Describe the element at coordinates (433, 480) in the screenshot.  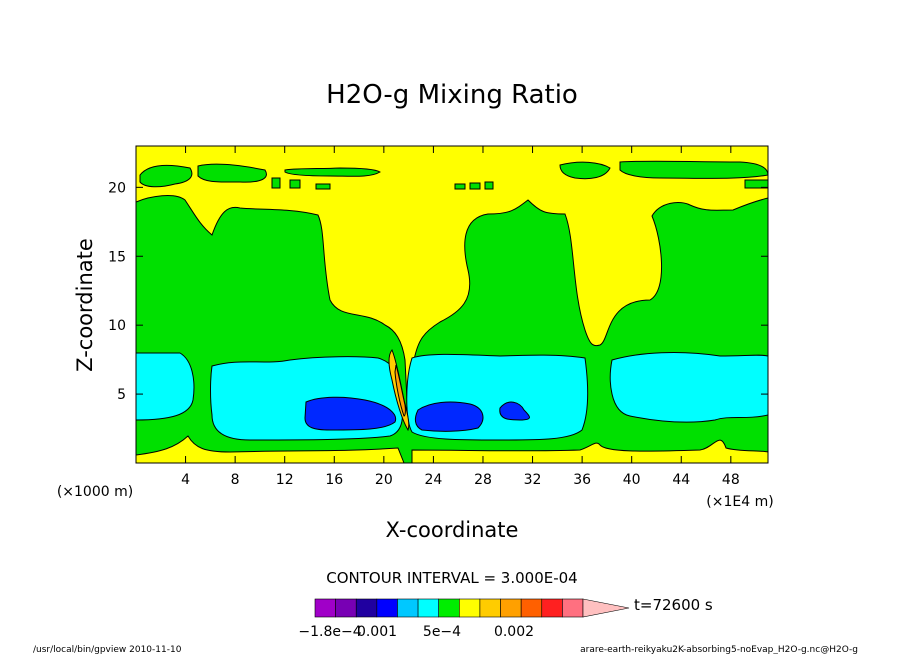
I see `x-tick-label: 24` at that location.